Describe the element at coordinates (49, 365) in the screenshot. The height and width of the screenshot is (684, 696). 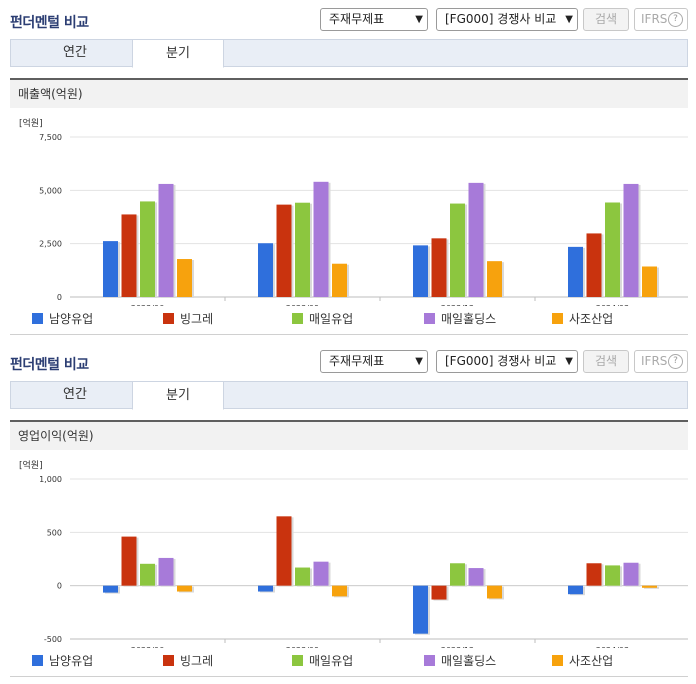
I see `panel-title: 펀더멘털 비교` at that location.